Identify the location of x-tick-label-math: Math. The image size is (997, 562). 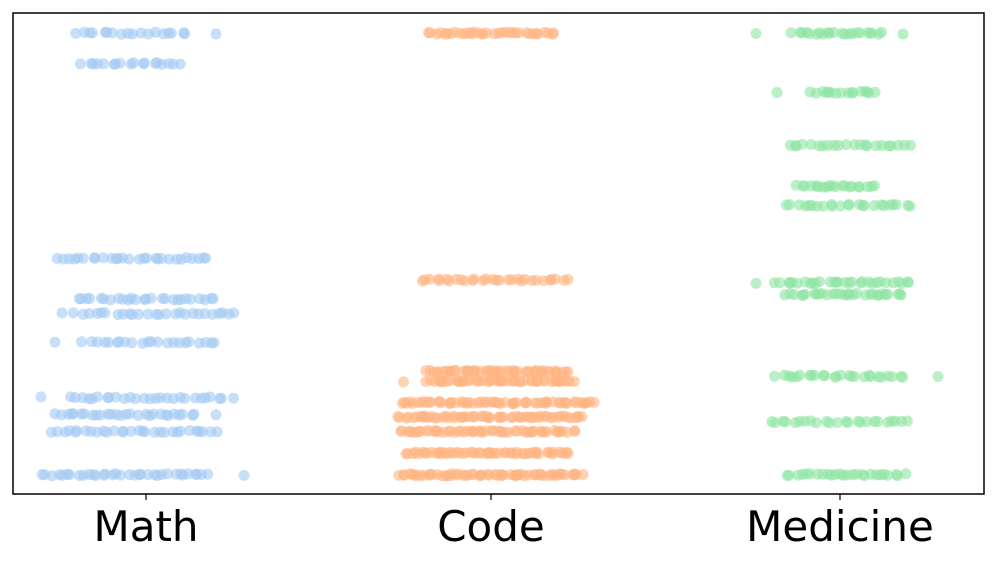
(145, 526).